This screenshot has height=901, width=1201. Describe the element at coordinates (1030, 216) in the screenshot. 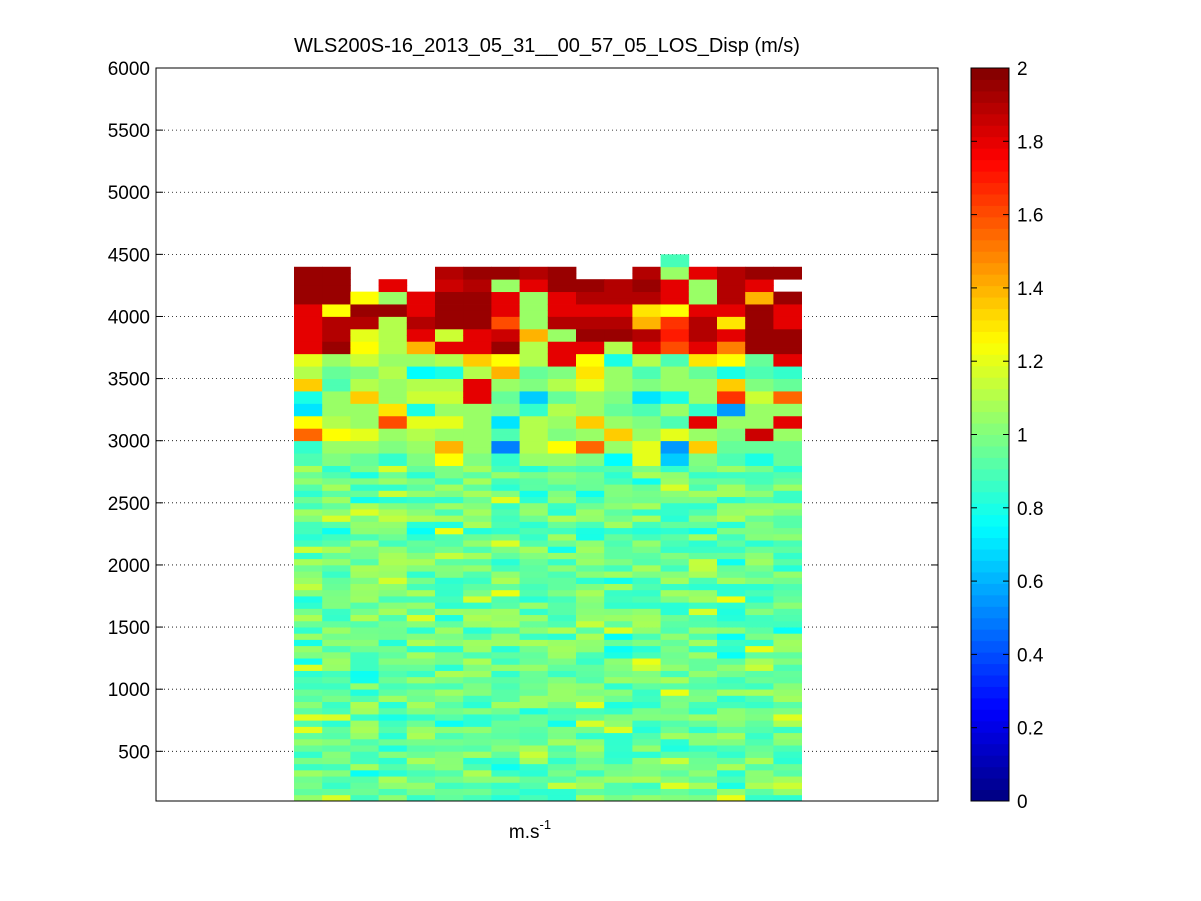

I see `colorbar-tick-label: 1.6` at that location.